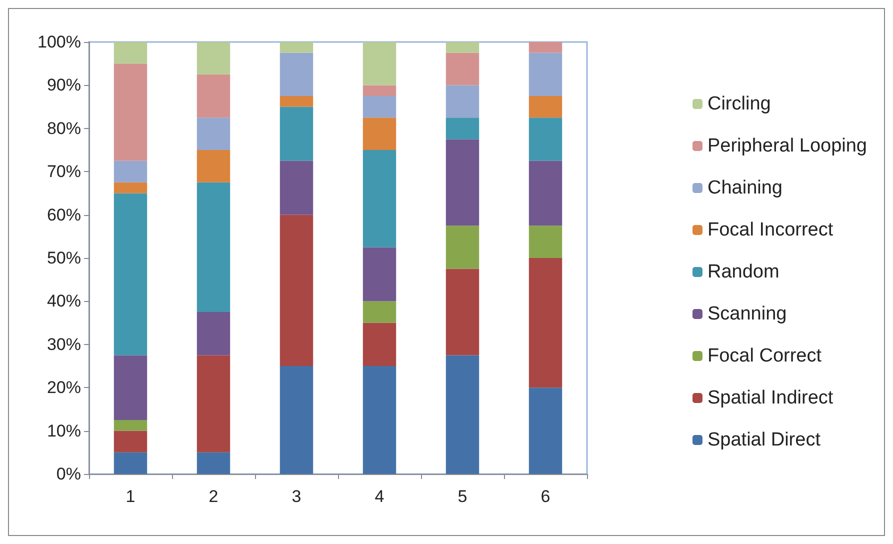  Describe the element at coordinates (63, 430) in the screenshot. I see `y-tick-label: 10%` at that location.